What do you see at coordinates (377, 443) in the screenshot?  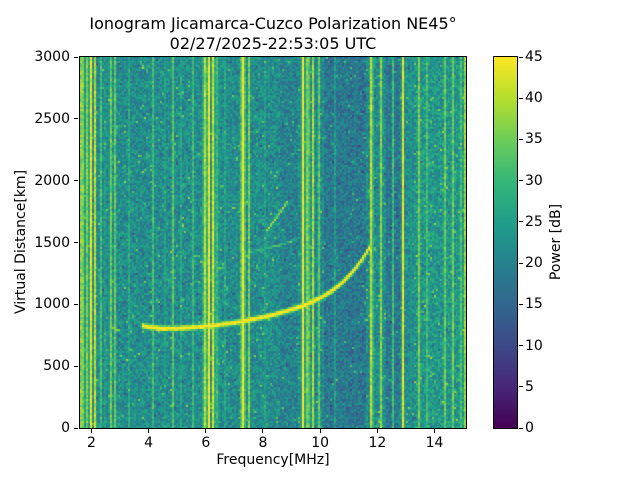 I see `x-tick-label: 12` at bounding box center [377, 443].